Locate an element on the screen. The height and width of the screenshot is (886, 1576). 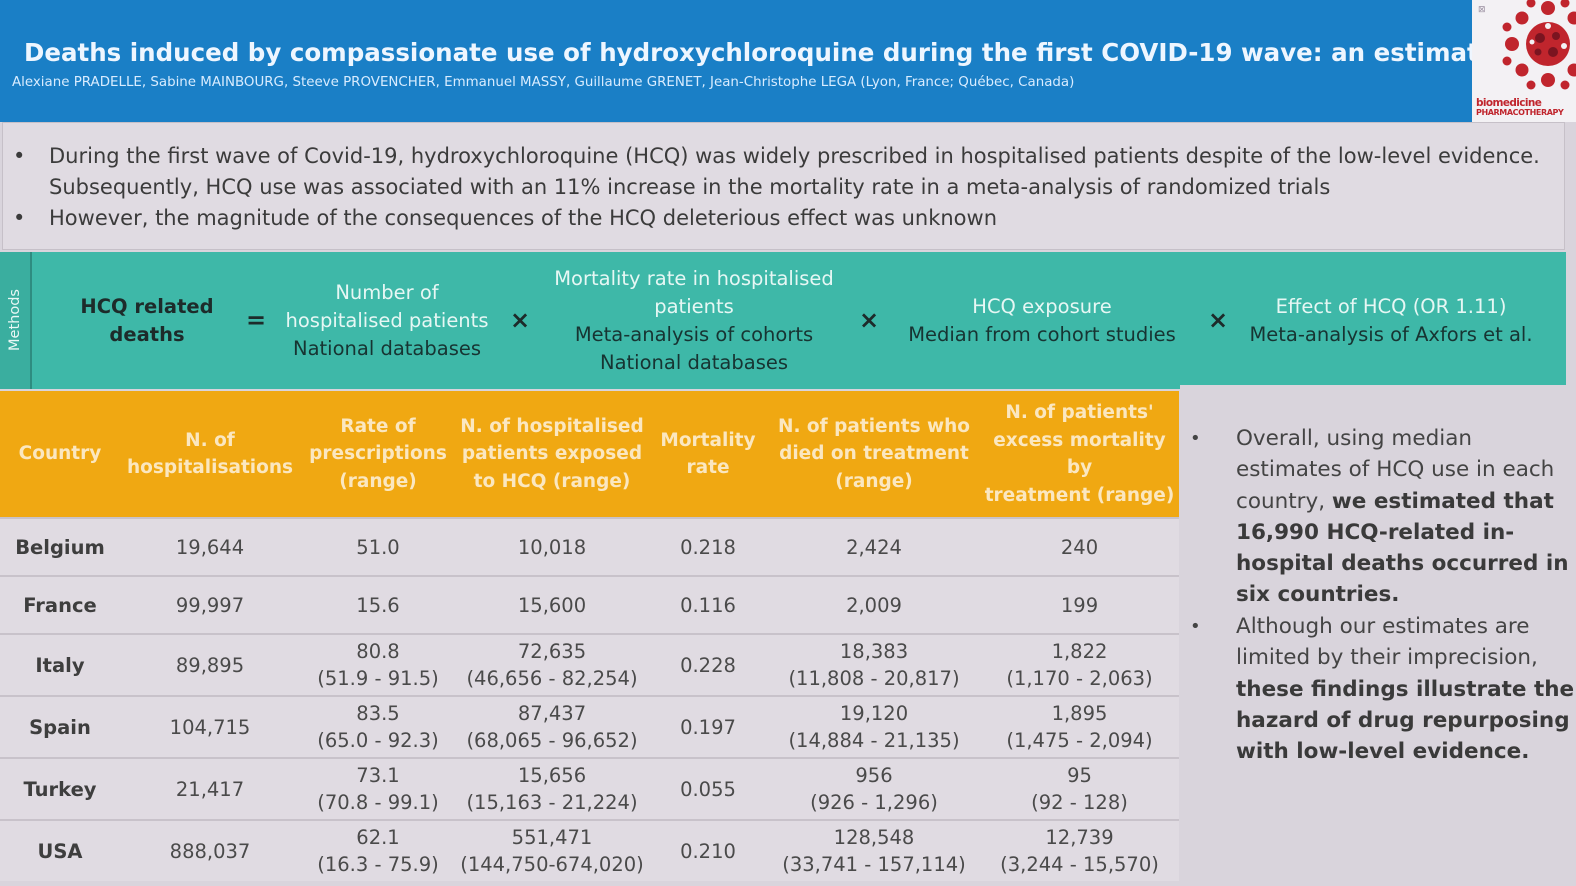
cell-mortality-rate: 0.228 is located at coordinates (708, 664).